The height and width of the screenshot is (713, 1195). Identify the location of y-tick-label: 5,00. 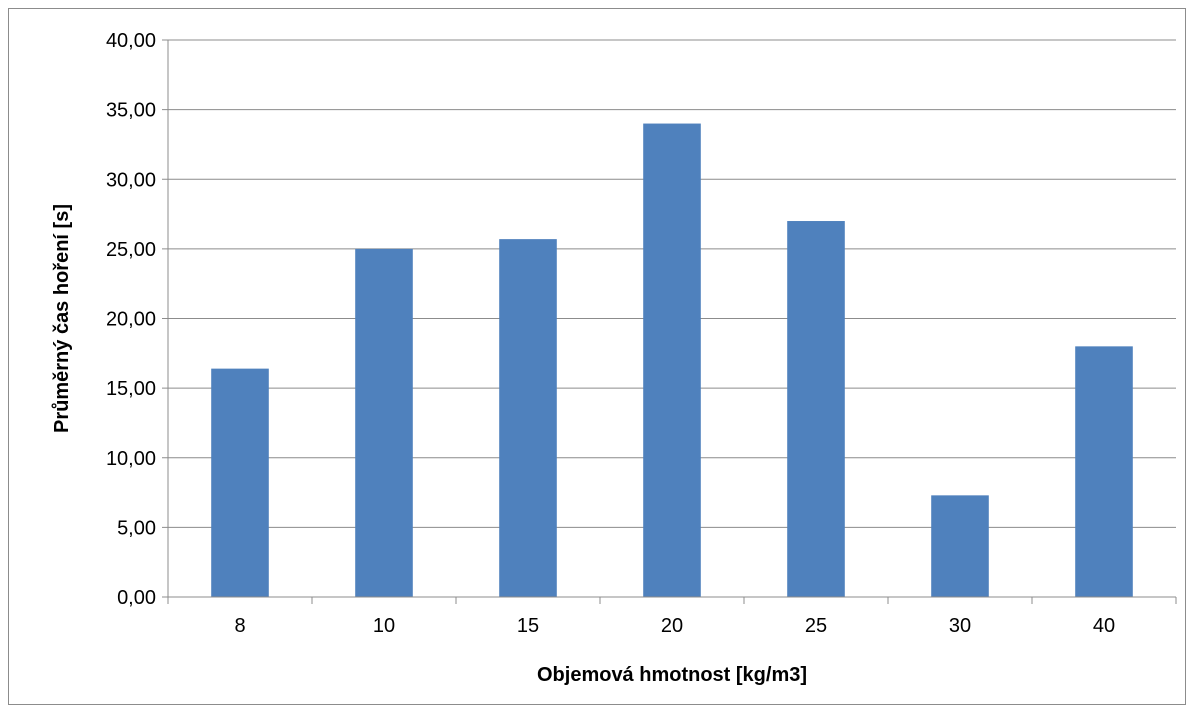
(136, 528).